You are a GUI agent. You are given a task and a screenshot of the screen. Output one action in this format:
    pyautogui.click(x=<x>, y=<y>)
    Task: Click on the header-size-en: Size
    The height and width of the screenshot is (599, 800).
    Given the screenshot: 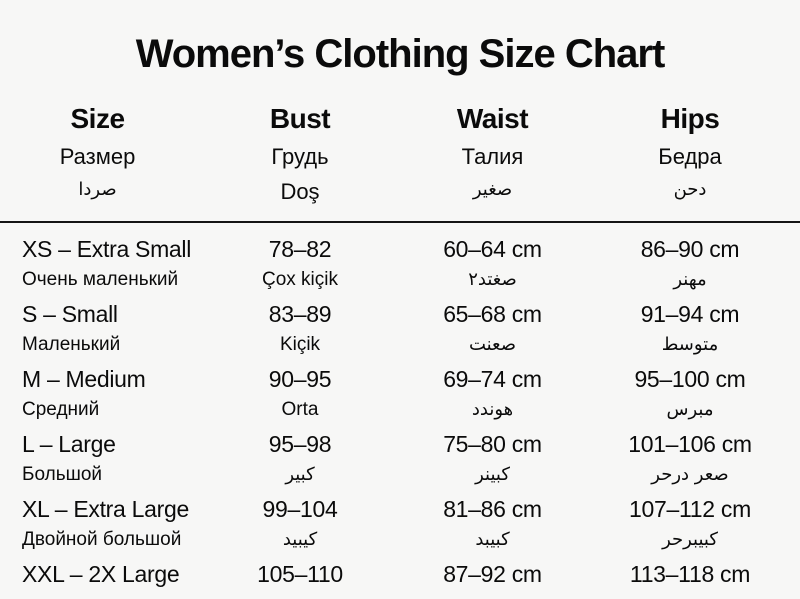 What is the action you would take?
    pyautogui.click(x=97, y=118)
    